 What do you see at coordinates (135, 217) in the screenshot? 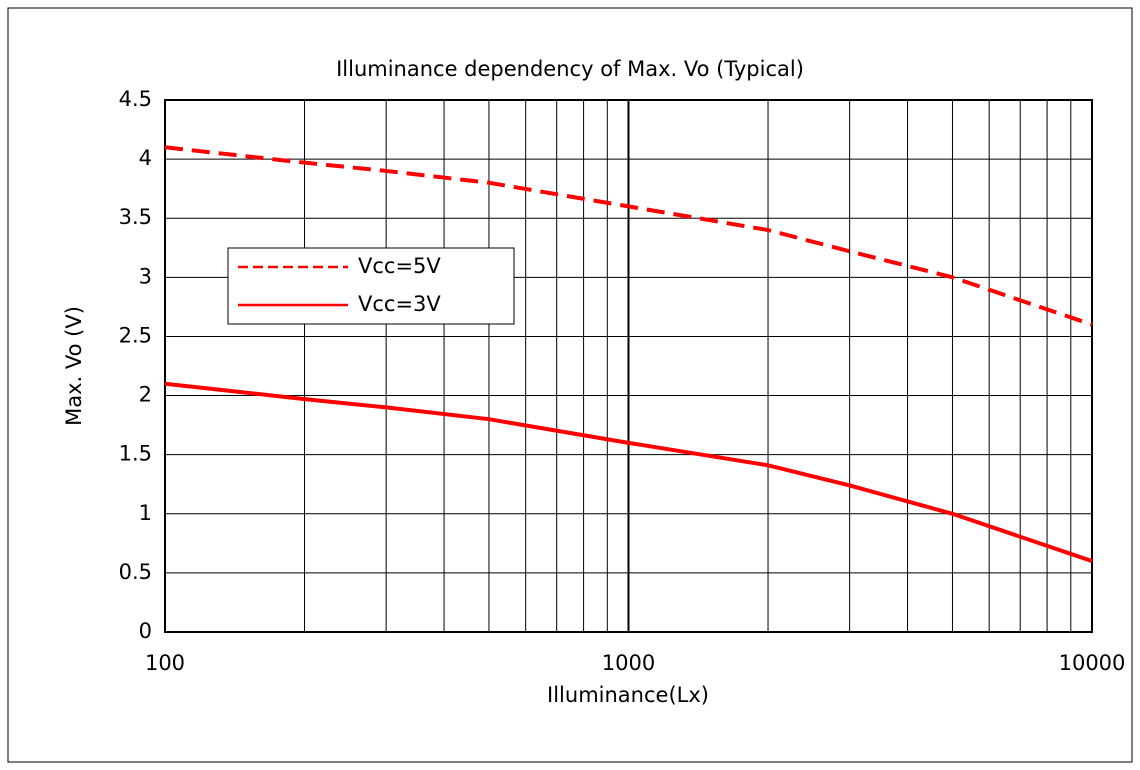
I see `y-tick-label: 3.5` at bounding box center [135, 217].